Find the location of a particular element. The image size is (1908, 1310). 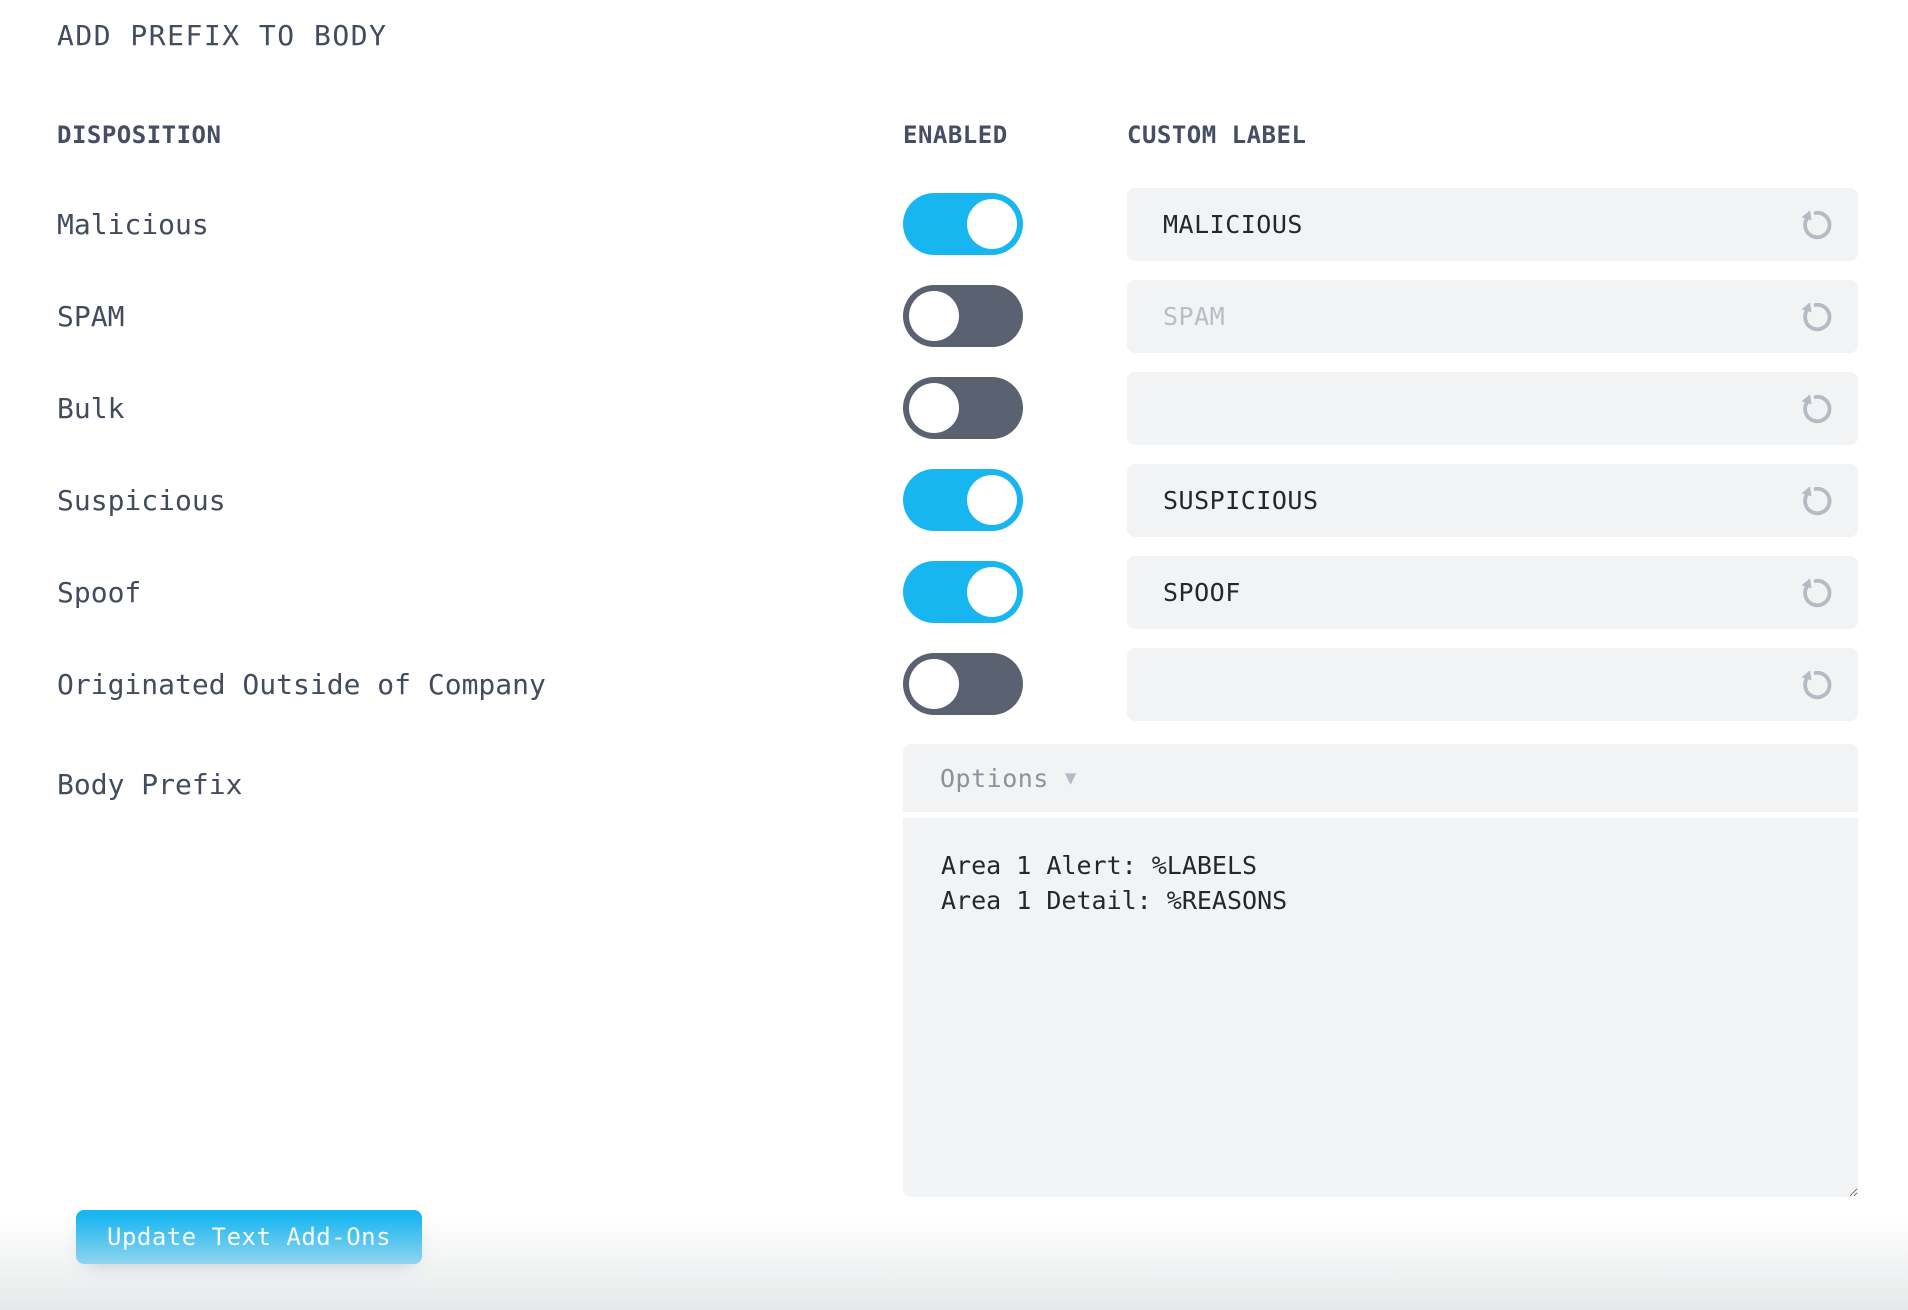

table-row-spoof: Spoof is located at coordinates (957, 592).